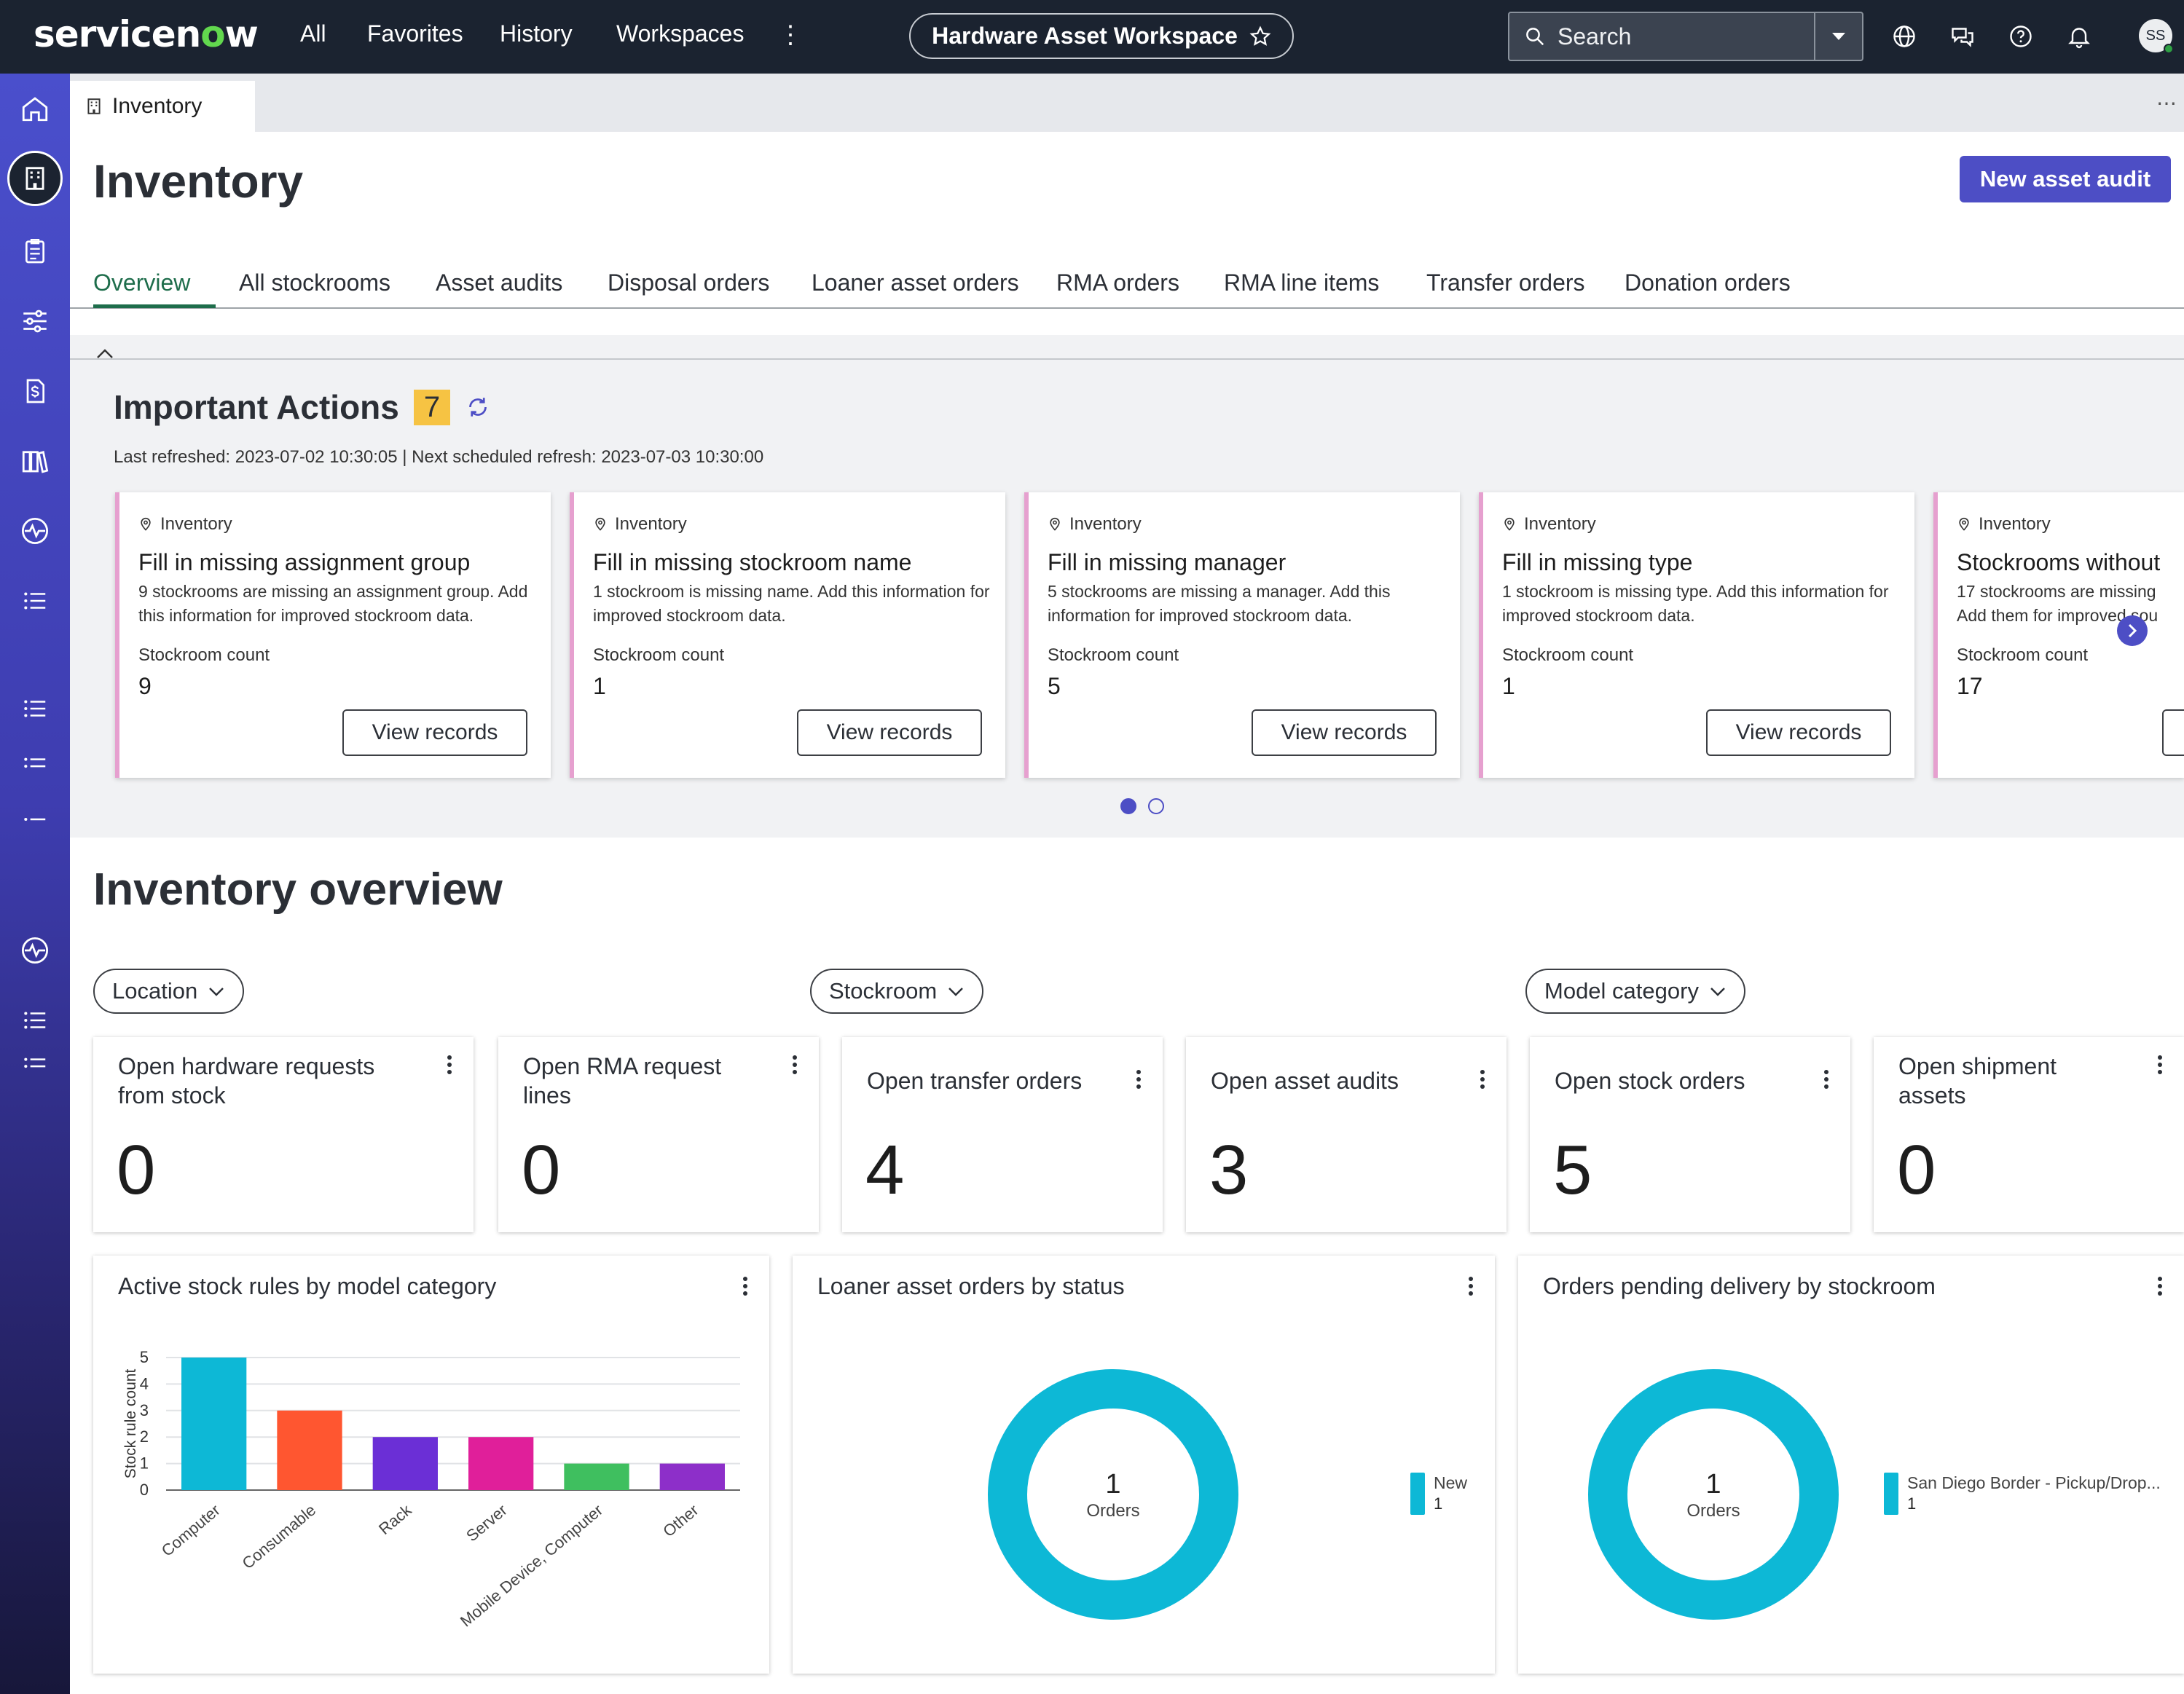 The image size is (2184, 1694). I want to click on stockroom-filter: Stockroom, so click(897, 991).